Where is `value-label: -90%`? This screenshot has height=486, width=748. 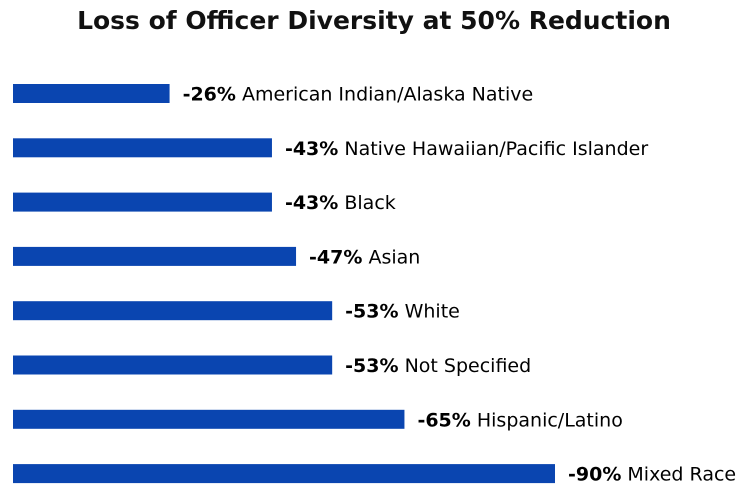 value-label: -90% is located at coordinates (594, 475).